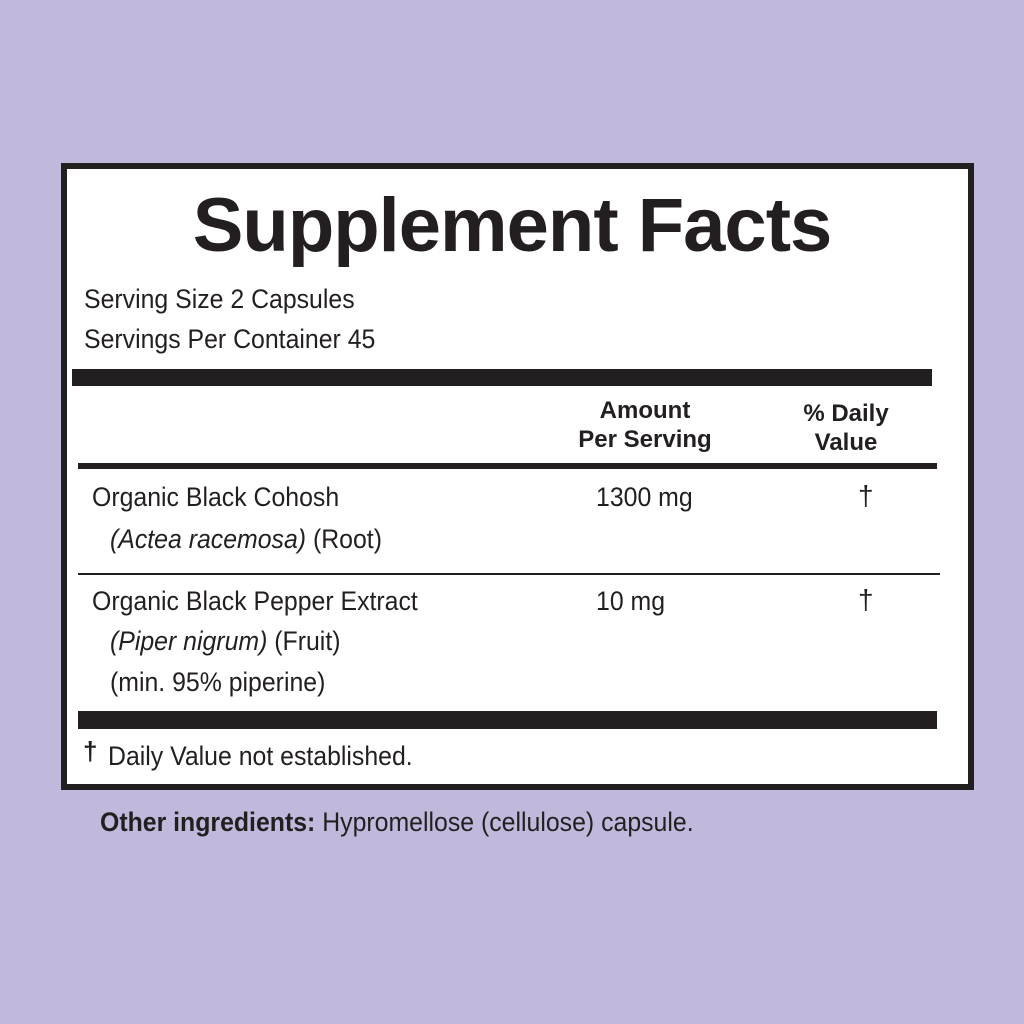 The width and height of the screenshot is (1024, 1024). I want to click on text: Hypromellose (cellulose) capsule., so click(508, 822).